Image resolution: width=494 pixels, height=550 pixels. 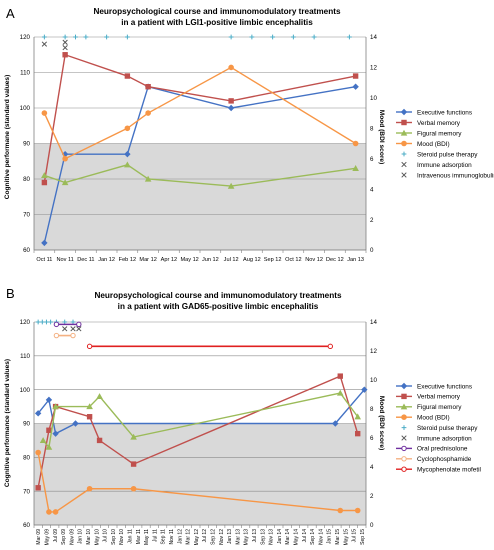 I want to click on x-tick-label: Jan 12, so click(x=180, y=536).